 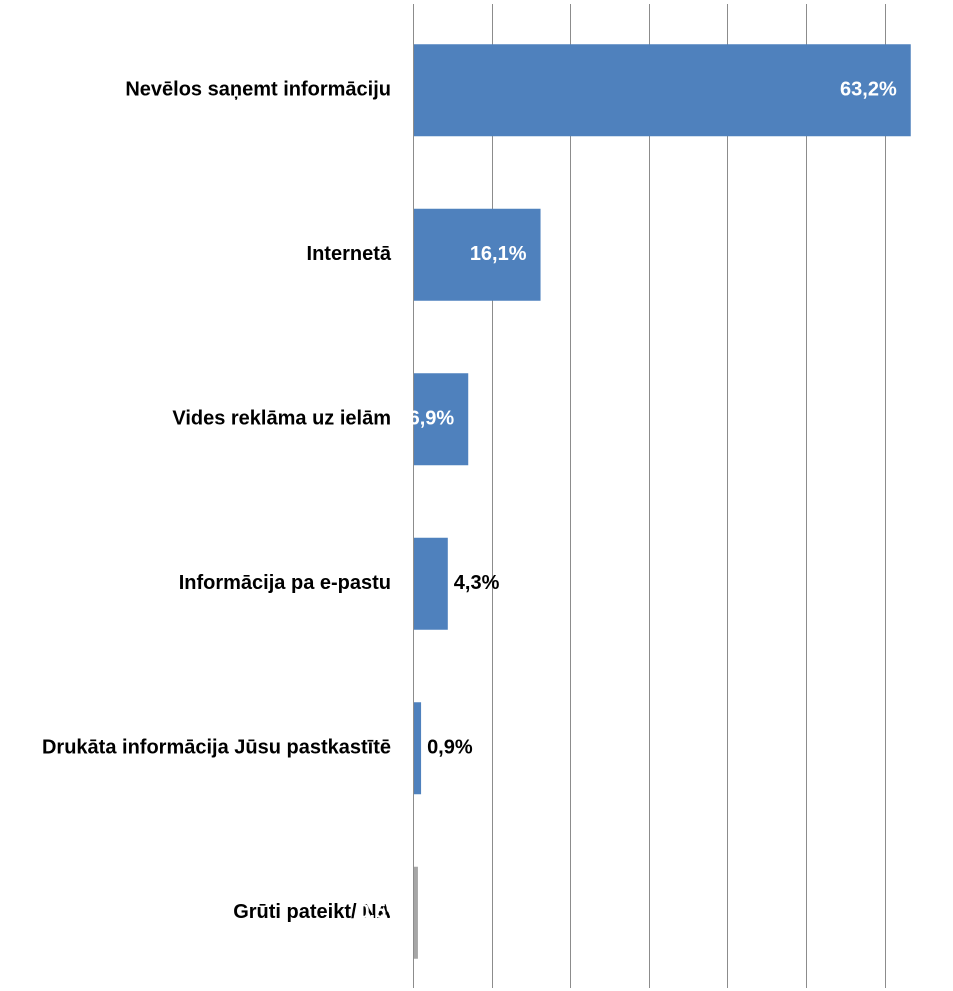 What do you see at coordinates (498, 254) in the screenshot?
I see `data-label-interneta: 16,1%` at bounding box center [498, 254].